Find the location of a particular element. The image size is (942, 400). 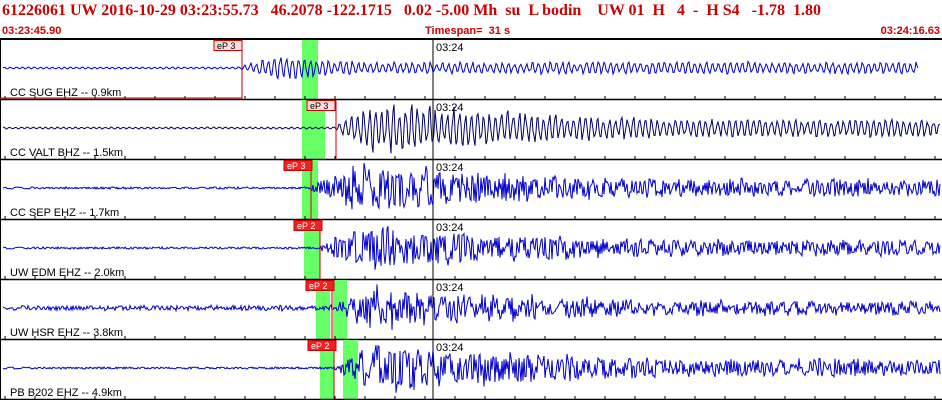

time-axis-bar is located at coordinates (471, 39).